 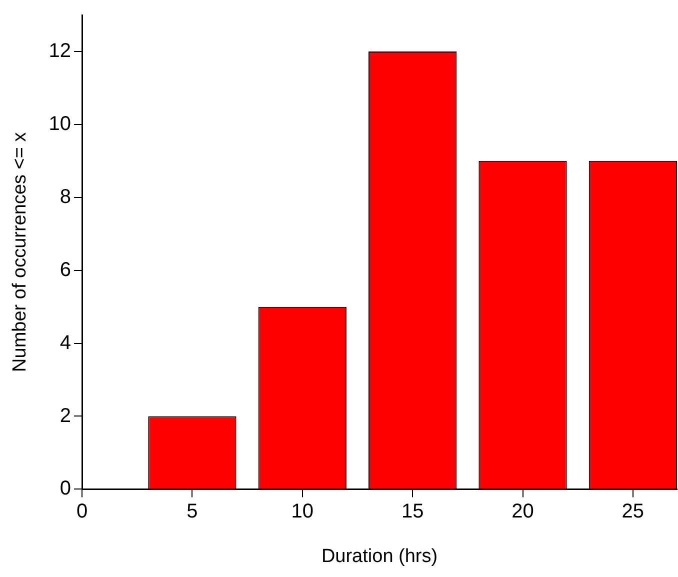 What do you see at coordinates (66, 197) in the screenshot?
I see `y-tick-label: 8` at bounding box center [66, 197].